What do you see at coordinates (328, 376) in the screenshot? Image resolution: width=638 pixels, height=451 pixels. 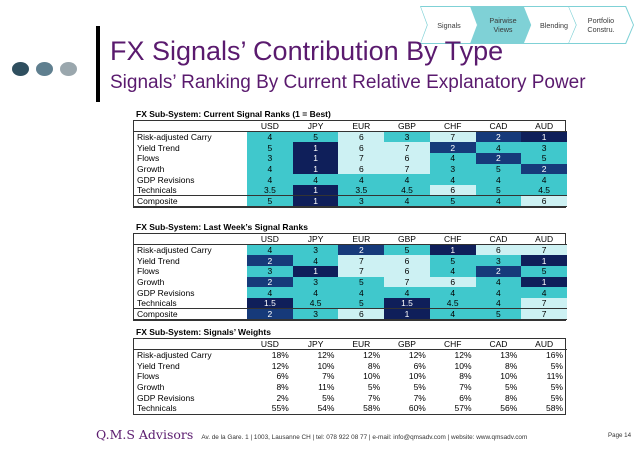 I see `value-cell: 7%` at bounding box center [328, 376].